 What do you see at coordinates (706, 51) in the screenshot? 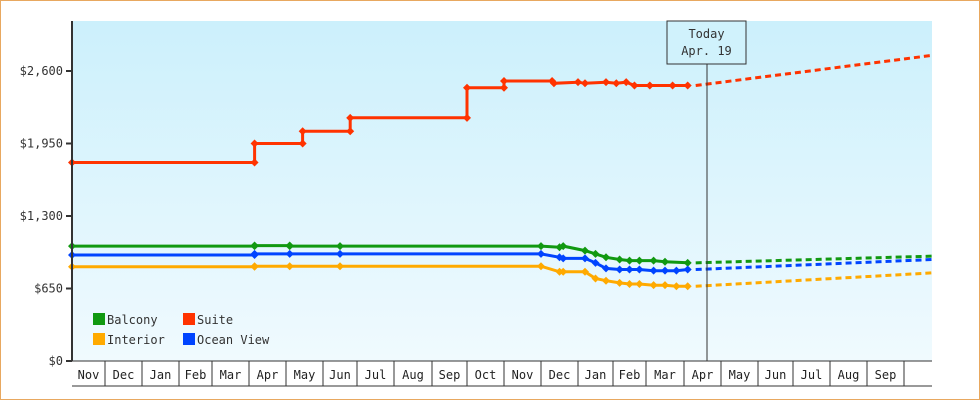
I see `today-date: Apr. 19` at bounding box center [706, 51].